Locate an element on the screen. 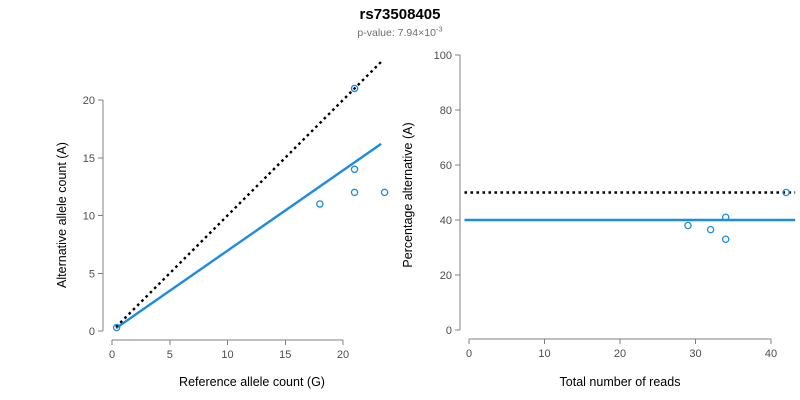  y-tick-label: 5 is located at coordinates (92, 274).